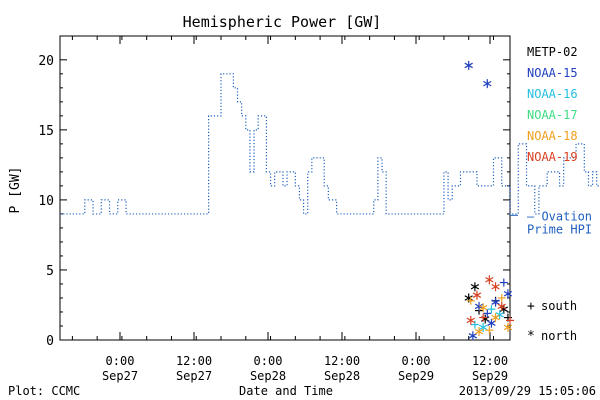 This screenshot has width=600, height=400. Describe the element at coordinates (552, 73) in the screenshot. I see `legend-entry-noaa-15: NOAA-15` at that location.